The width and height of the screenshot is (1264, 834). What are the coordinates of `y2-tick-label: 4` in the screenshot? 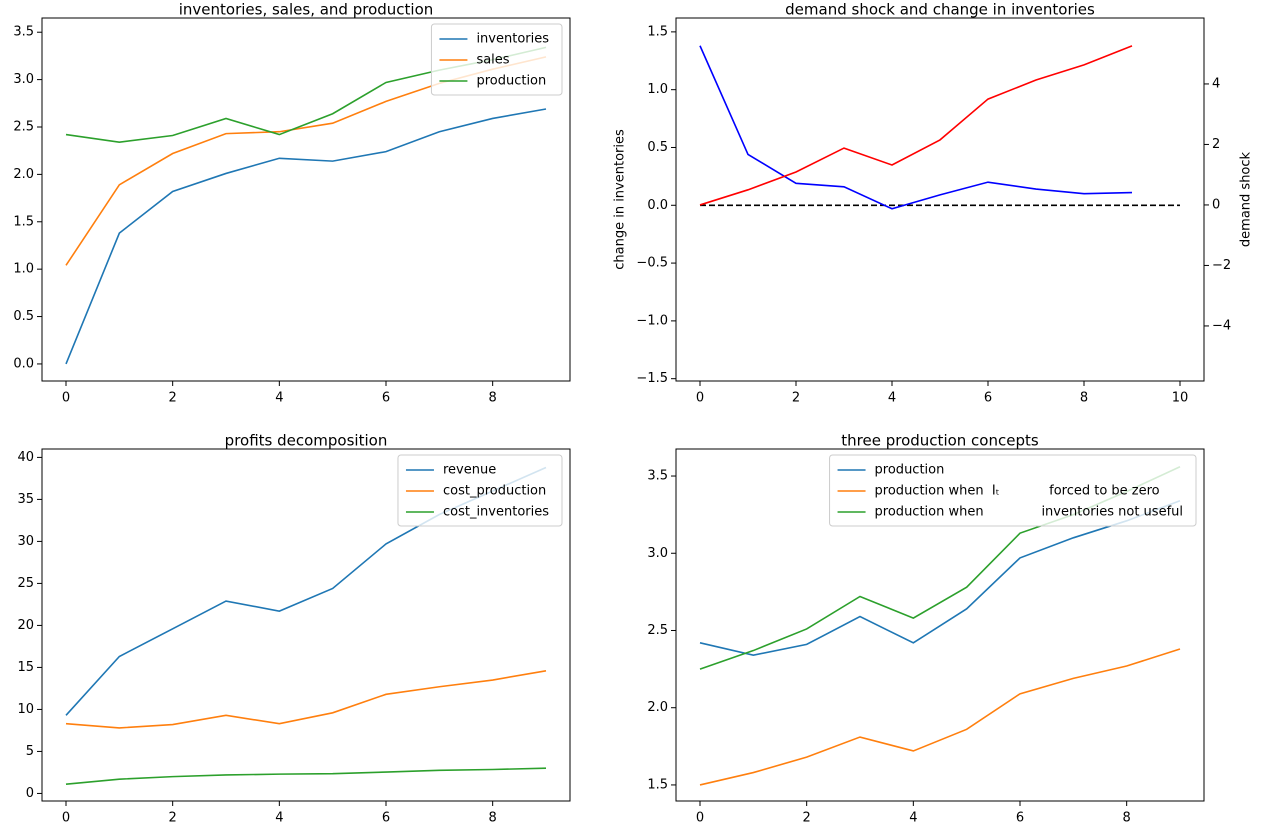 It's located at (1216, 83).